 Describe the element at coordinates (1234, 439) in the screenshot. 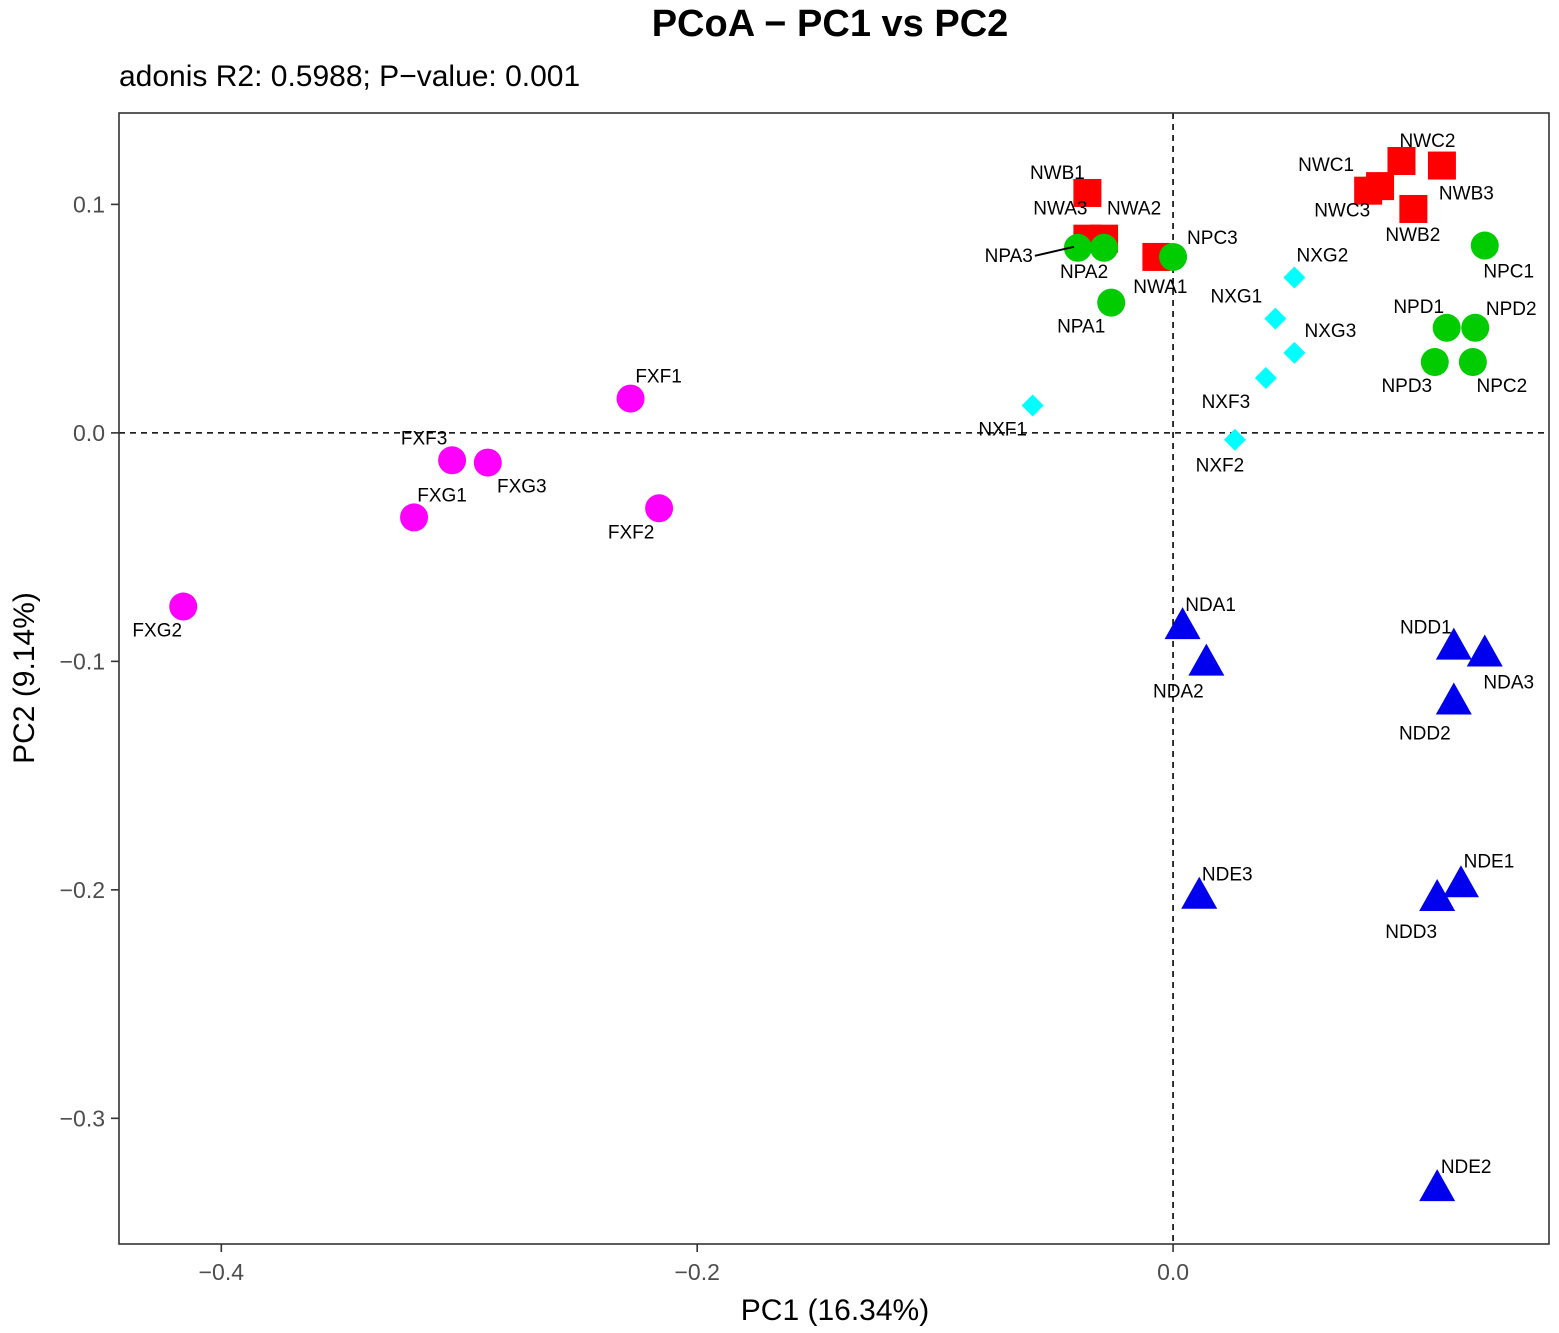

I see `point-nxf2` at that location.